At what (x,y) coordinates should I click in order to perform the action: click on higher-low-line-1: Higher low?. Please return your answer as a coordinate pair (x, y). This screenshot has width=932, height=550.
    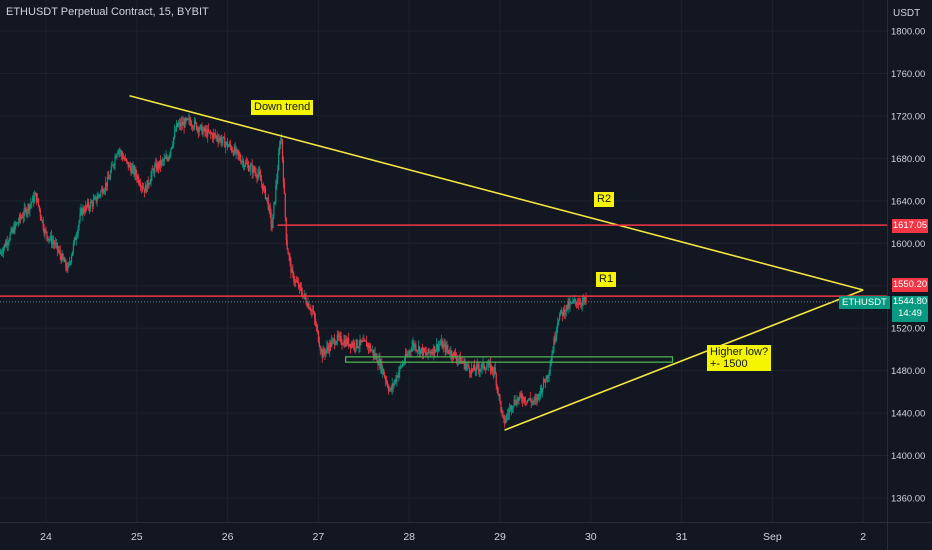
    Looking at the image, I should click on (739, 352).